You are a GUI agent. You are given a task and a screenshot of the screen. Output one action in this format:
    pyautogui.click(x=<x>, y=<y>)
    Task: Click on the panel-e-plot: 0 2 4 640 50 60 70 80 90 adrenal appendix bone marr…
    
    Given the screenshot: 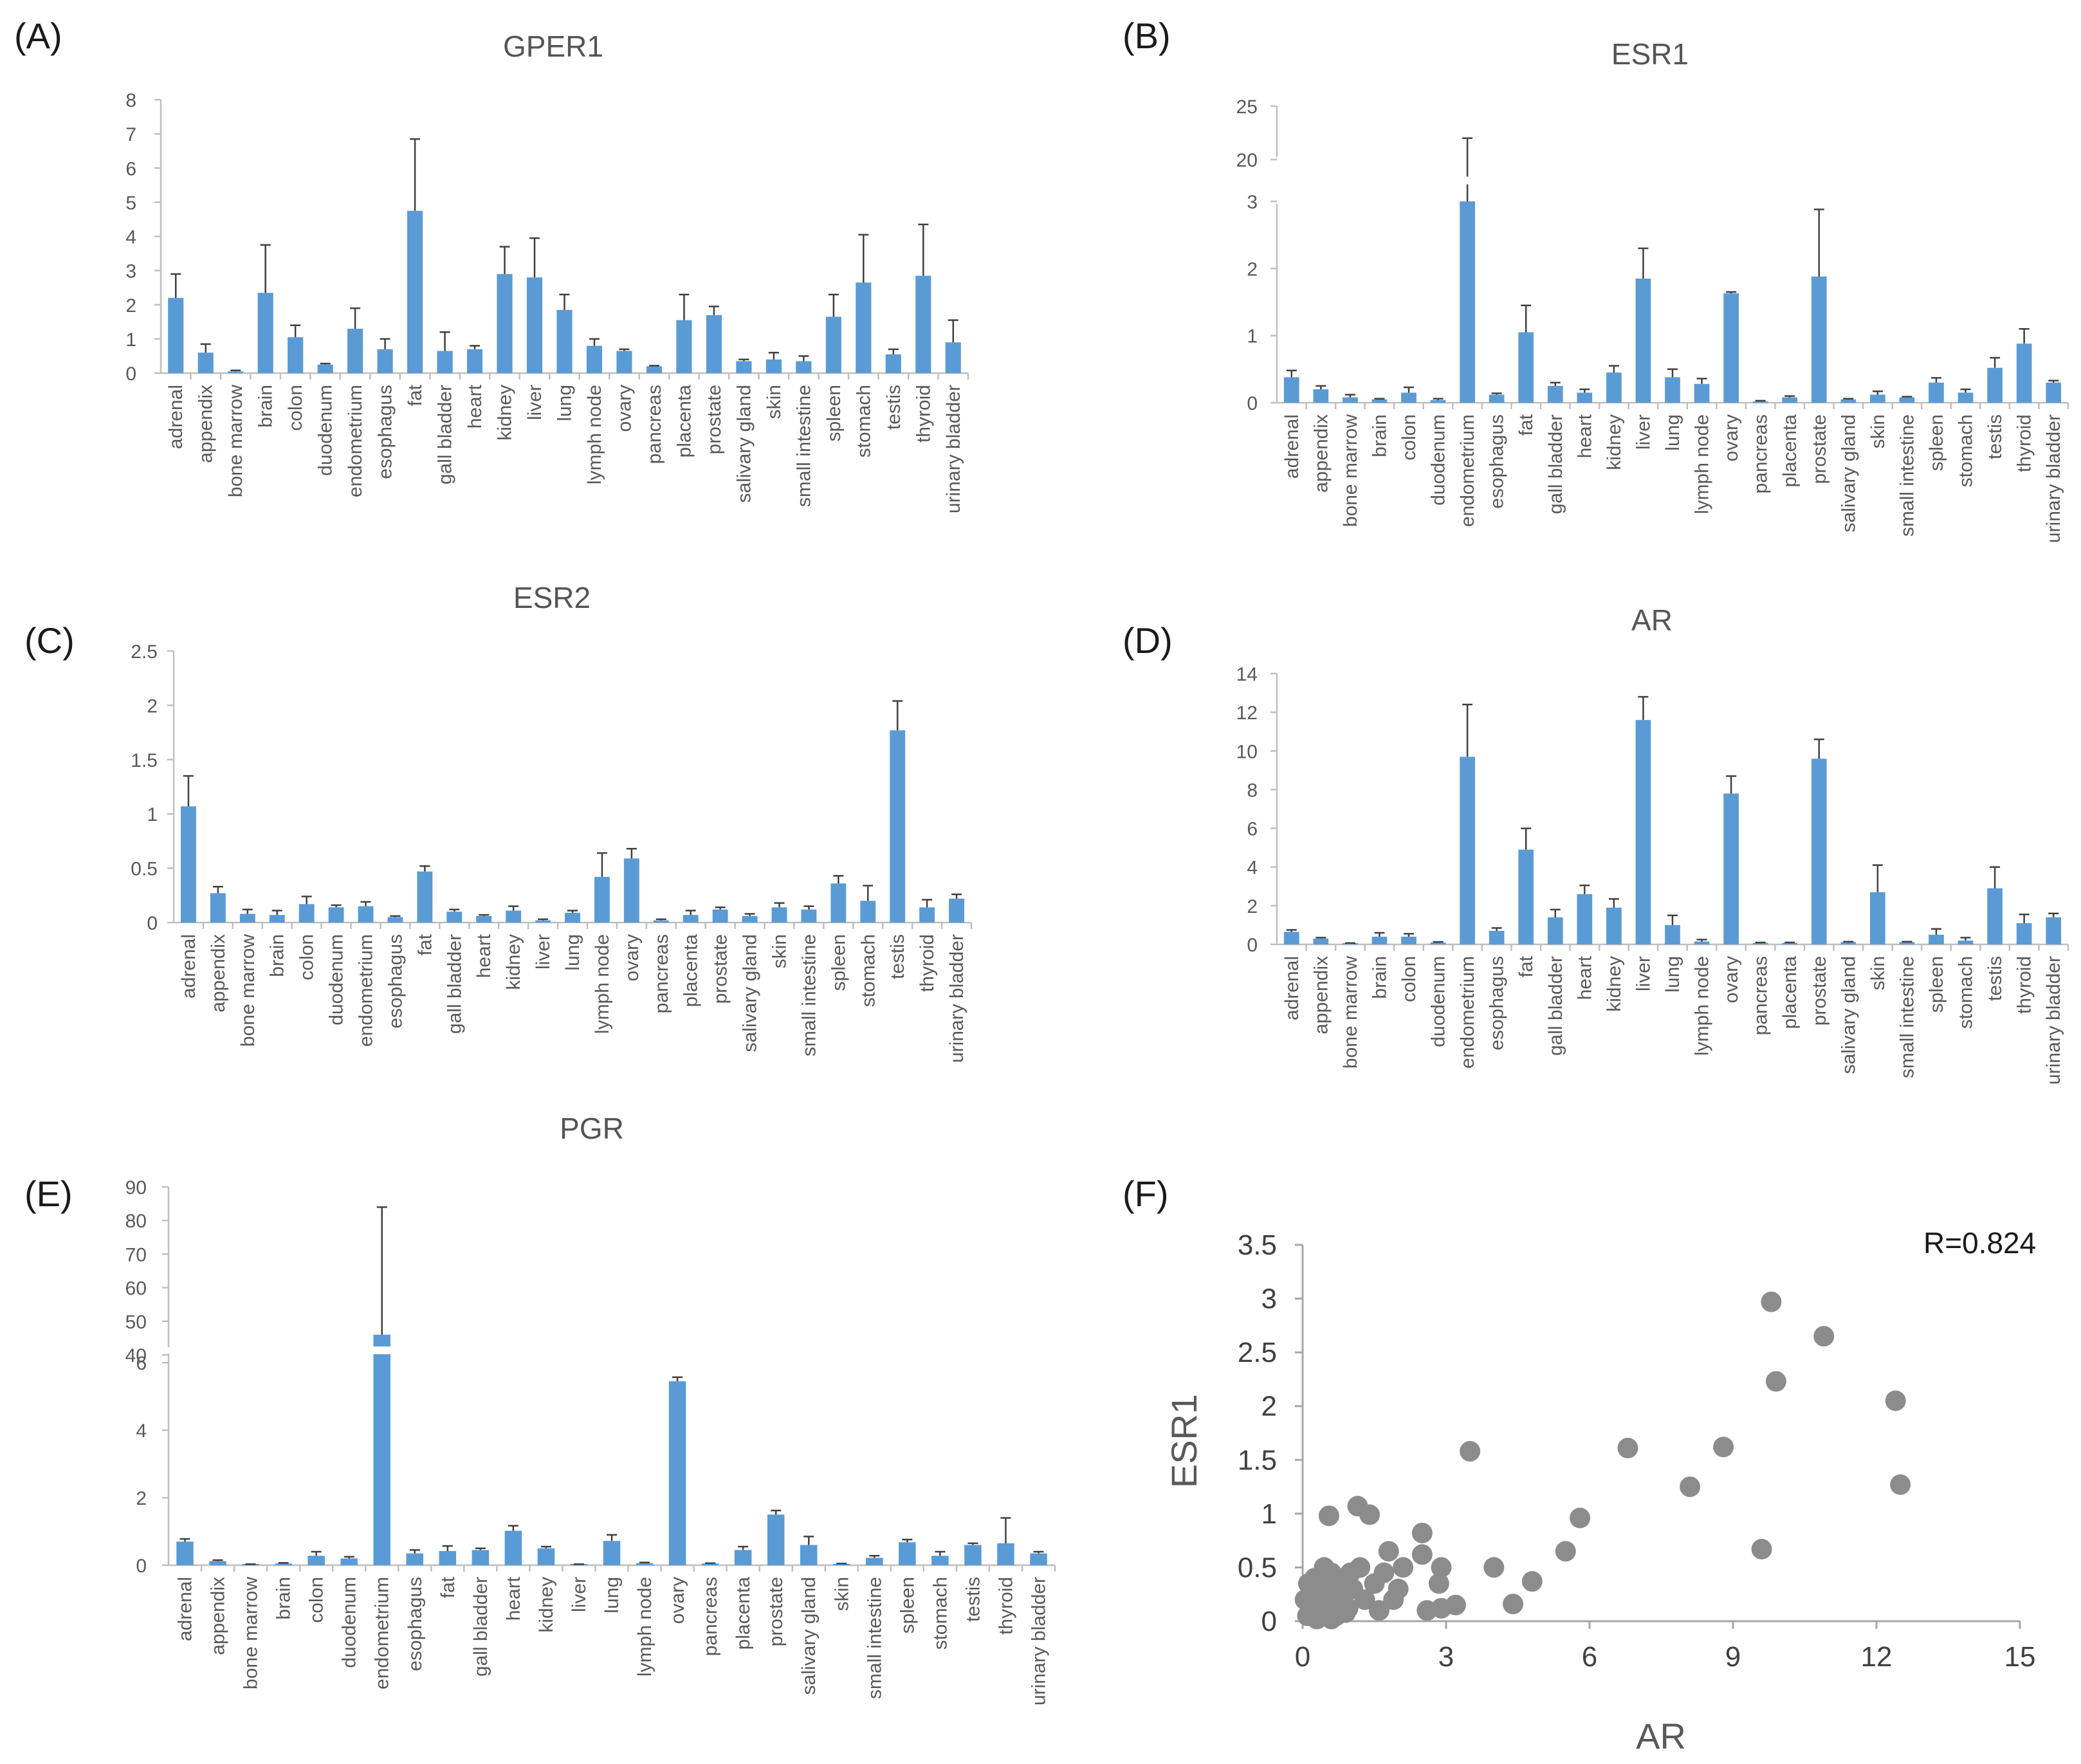 What is the action you would take?
    pyautogui.click(x=590, y=1441)
    